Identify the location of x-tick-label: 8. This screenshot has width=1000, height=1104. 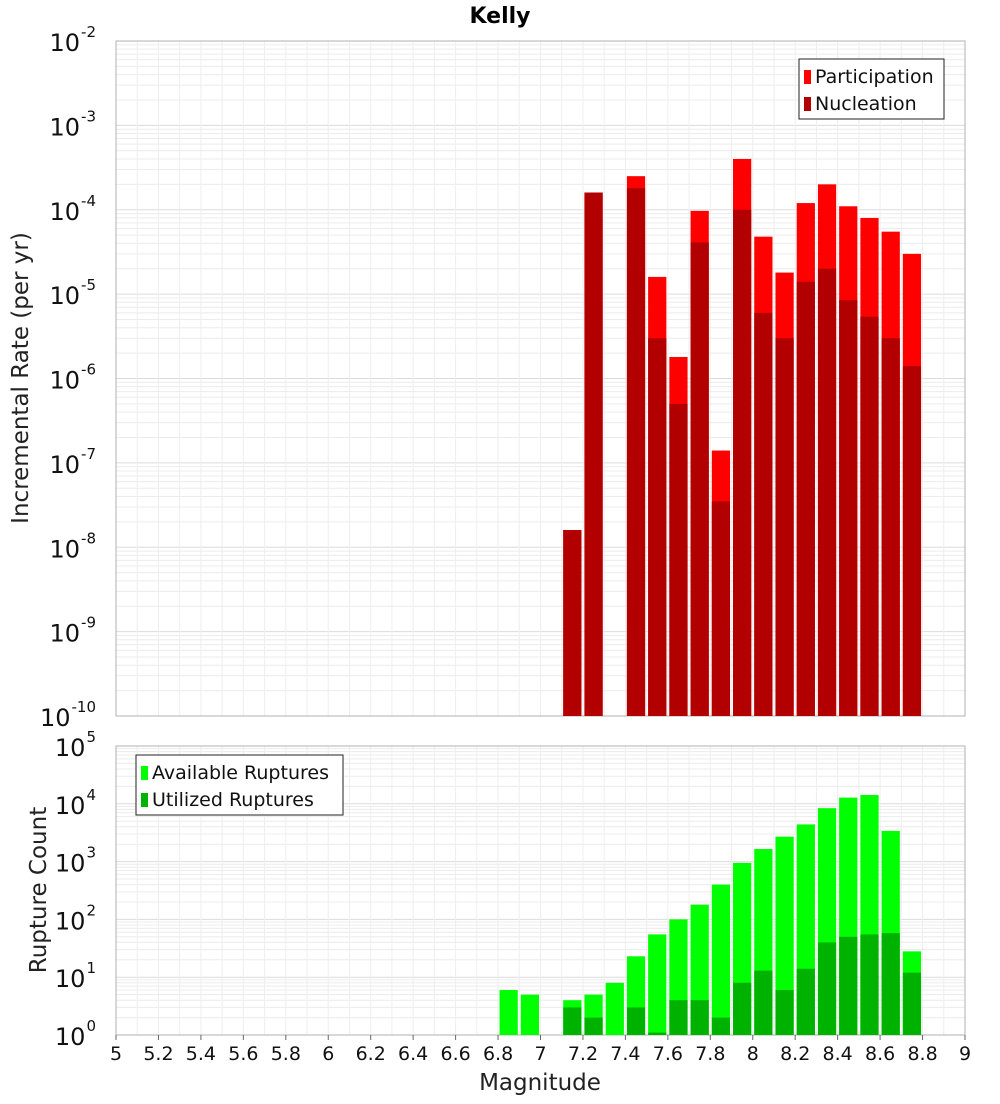
(753, 1054).